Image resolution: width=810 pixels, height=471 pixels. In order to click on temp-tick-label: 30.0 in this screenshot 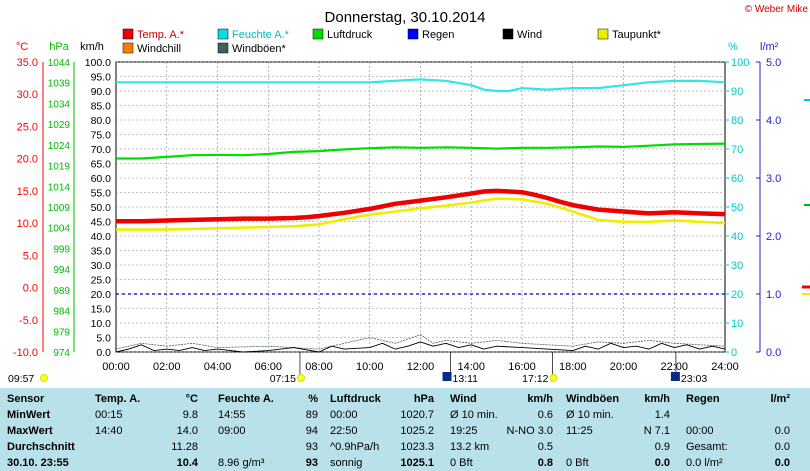, I will do `click(27, 95)`.